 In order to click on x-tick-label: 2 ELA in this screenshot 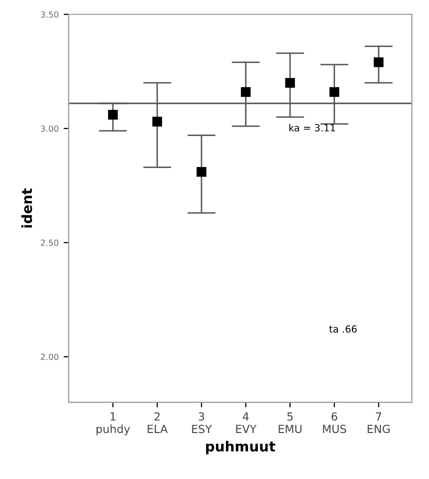, I will do `click(158, 422)`.